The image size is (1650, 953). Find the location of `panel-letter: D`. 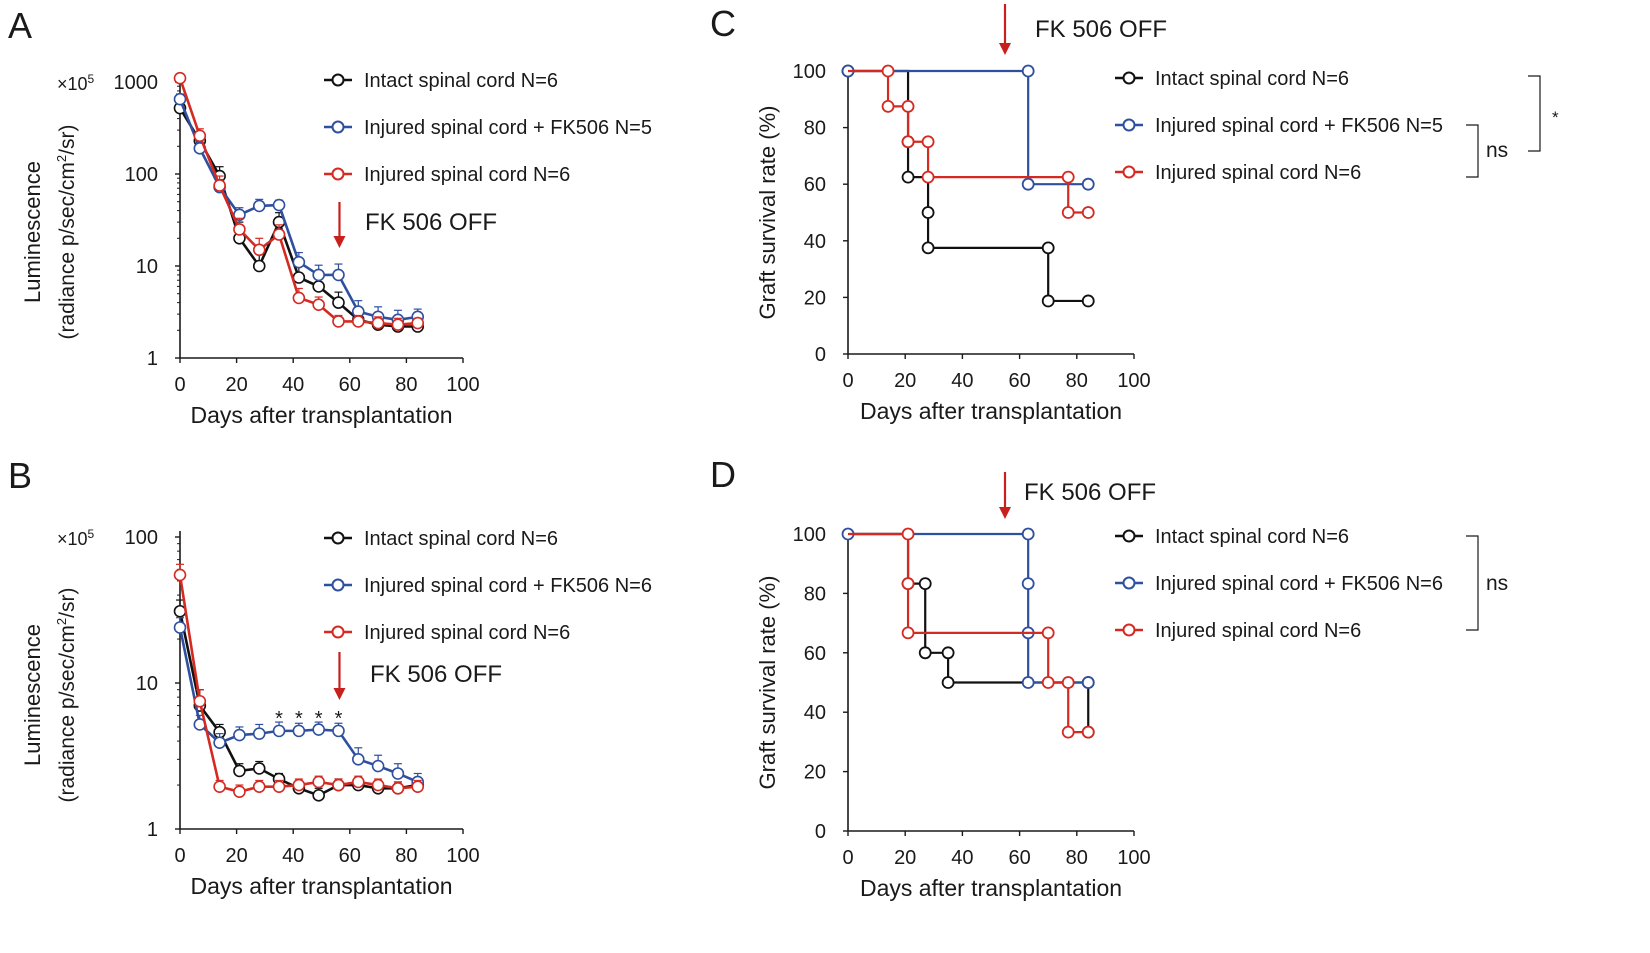

panel-letter: D is located at coordinates (723, 474).